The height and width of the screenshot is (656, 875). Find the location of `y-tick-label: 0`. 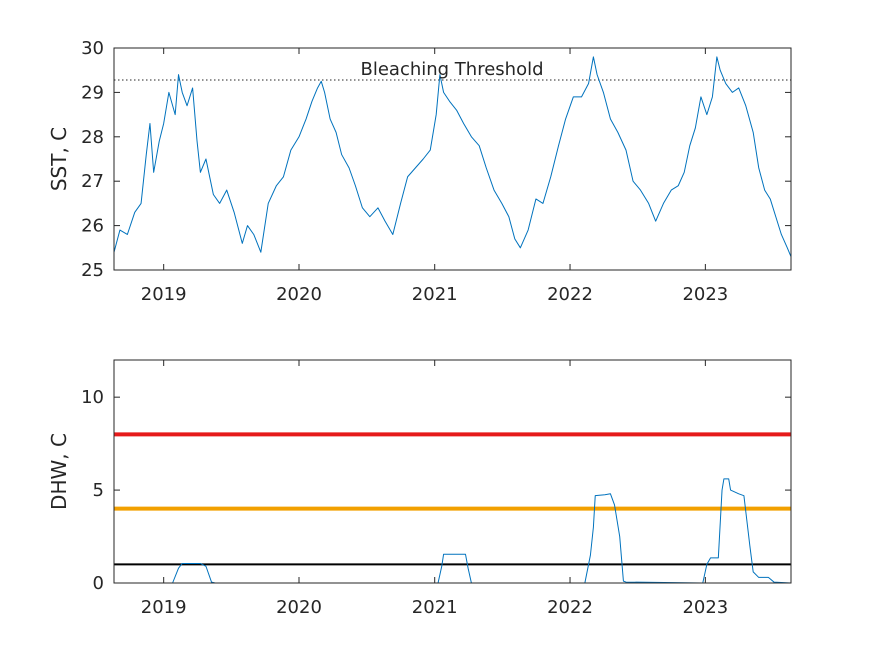

y-tick-label: 0 is located at coordinates (98, 583).